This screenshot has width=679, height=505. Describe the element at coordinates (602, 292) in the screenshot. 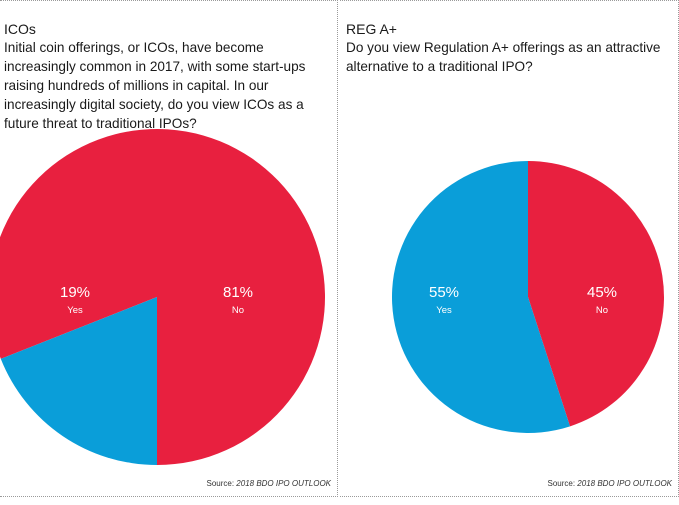

I see `rega-value-label-no: 45%` at that location.